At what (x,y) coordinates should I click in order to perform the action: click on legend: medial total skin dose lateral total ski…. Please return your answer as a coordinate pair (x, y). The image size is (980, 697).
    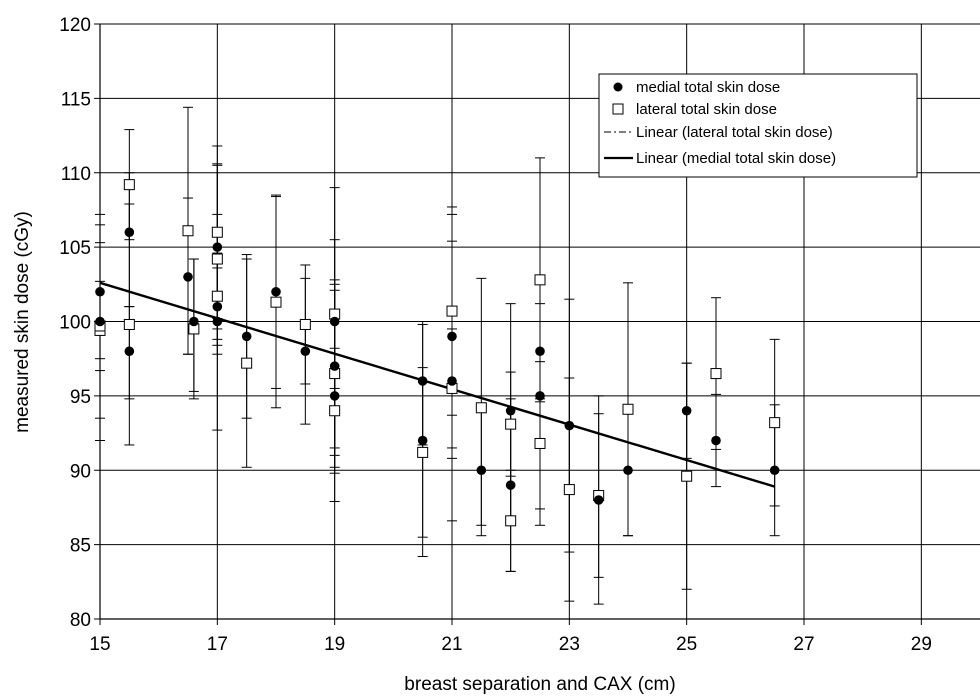
    Looking at the image, I should click on (758, 125).